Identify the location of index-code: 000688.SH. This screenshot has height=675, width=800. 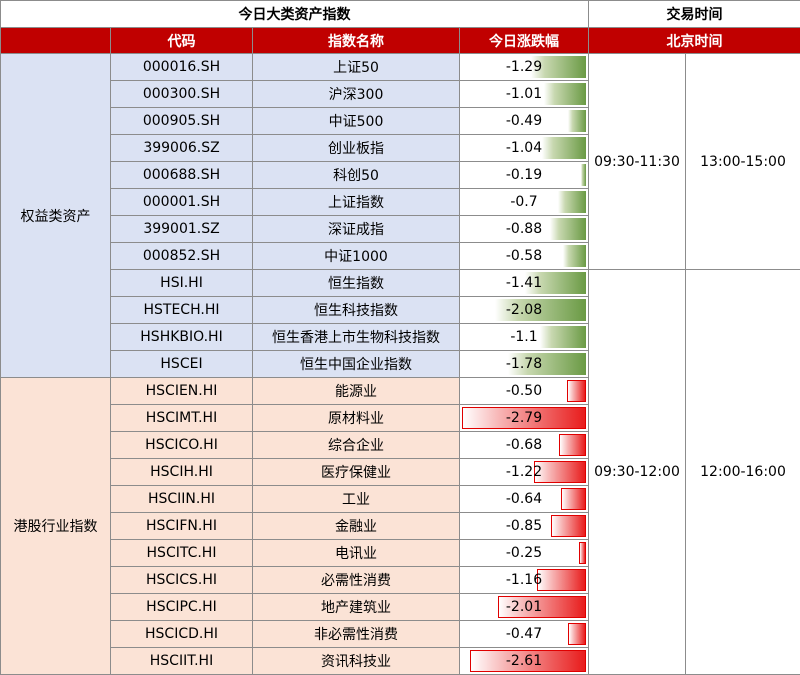
(182, 175).